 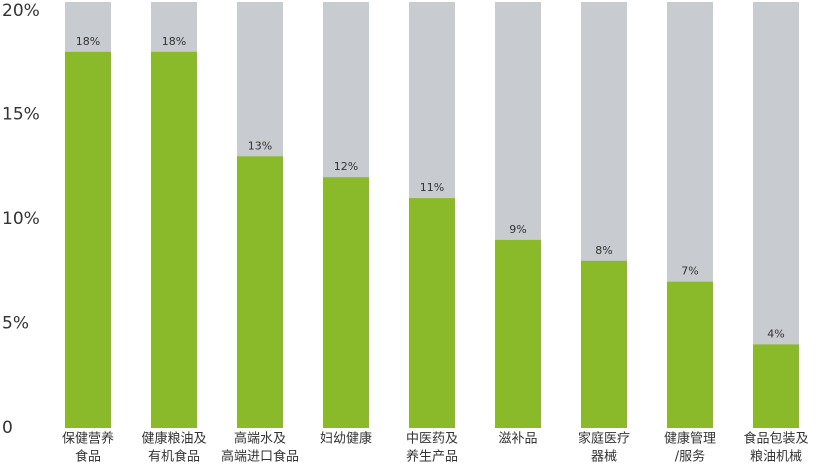 What do you see at coordinates (690, 457) in the screenshot?
I see `x-tick-label: /服务` at bounding box center [690, 457].